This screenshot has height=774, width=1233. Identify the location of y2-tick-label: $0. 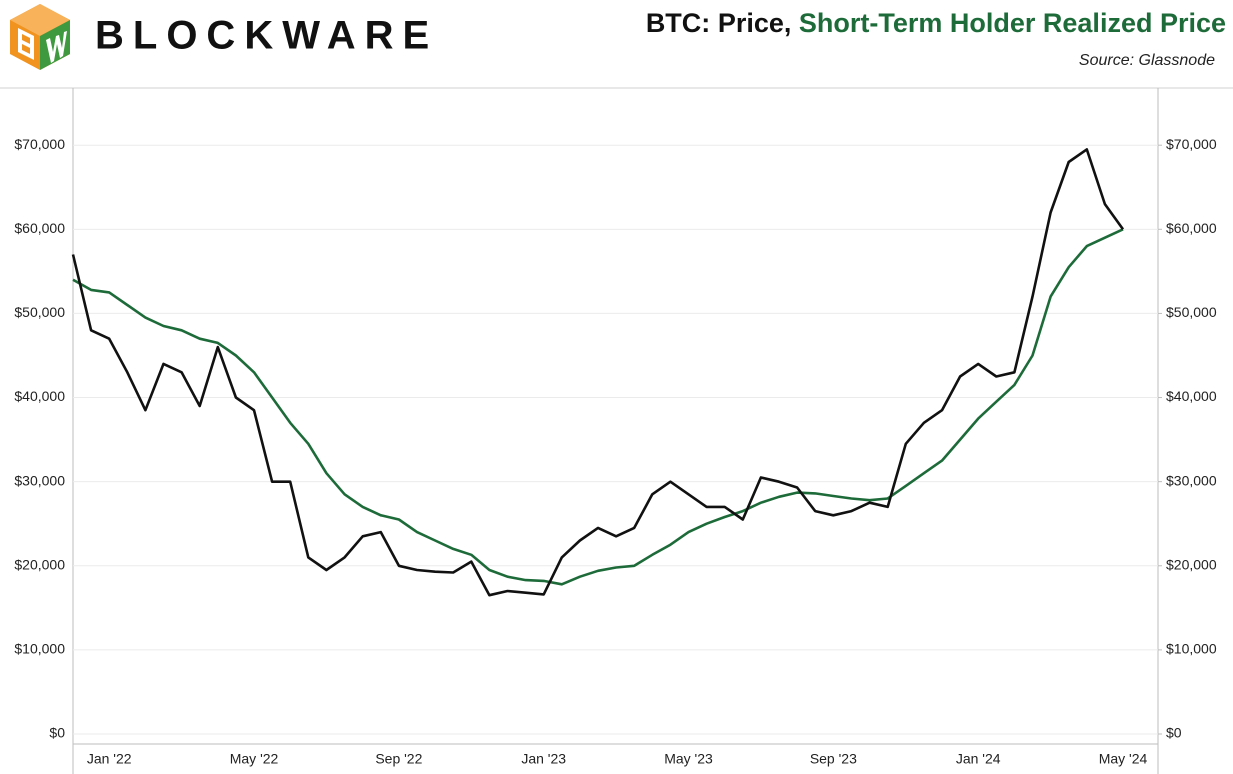
(1174, 733).